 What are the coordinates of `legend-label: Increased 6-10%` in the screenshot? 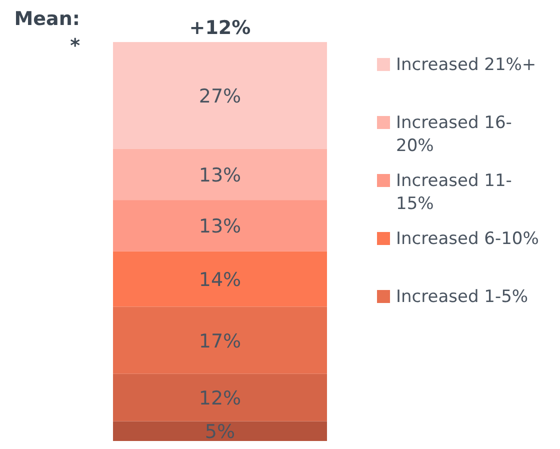 It's located at (467, 239).